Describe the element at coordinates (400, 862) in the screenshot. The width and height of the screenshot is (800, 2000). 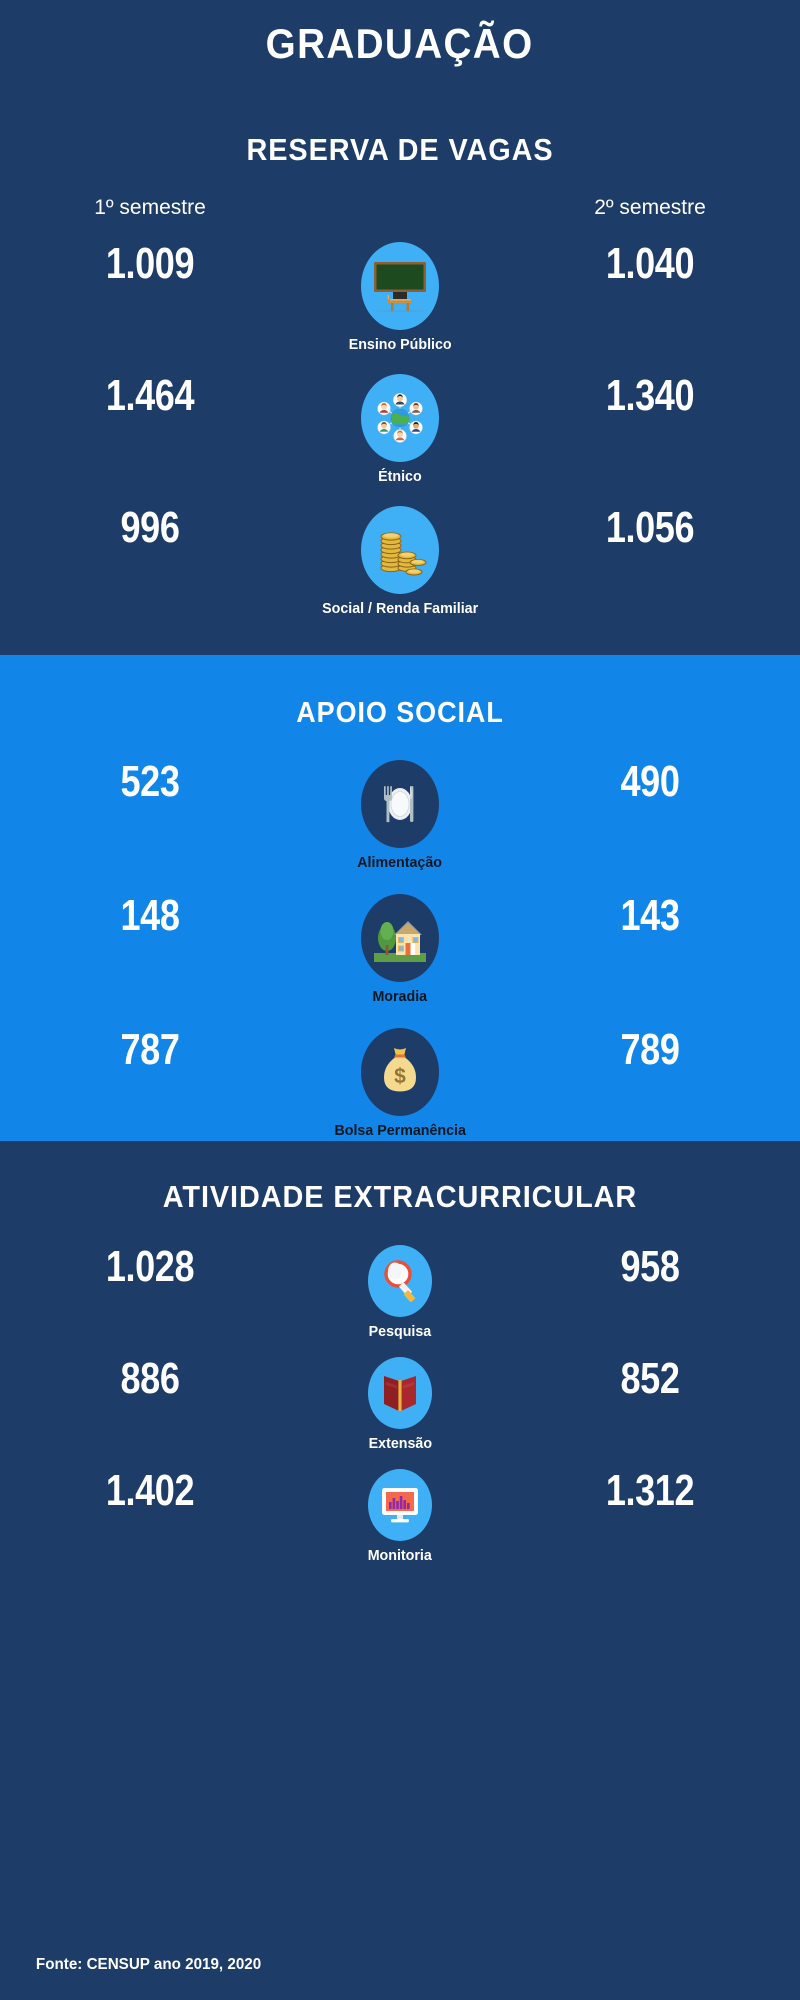
I see `row-label: Alimentação` at that location.